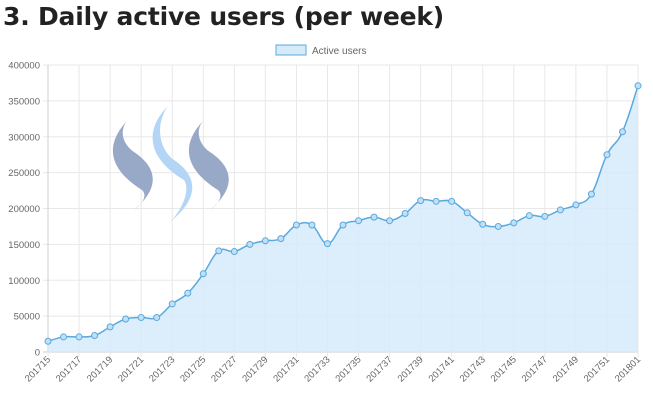 The height and width of the screenshot is (402, 653). Describe the element at coordinates (411, 369) in the screenshot. I see `x-tick-label: 201739` at that location.